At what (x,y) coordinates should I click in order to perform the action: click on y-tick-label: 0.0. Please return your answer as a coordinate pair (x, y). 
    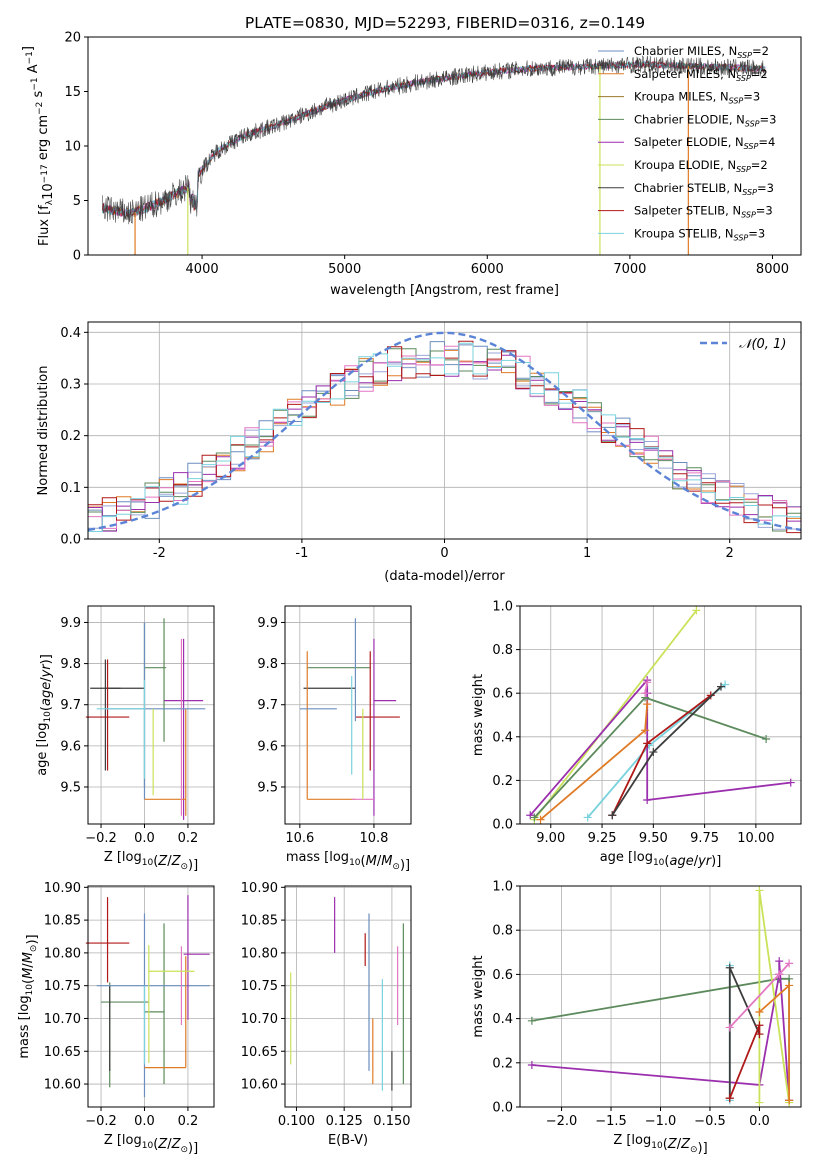
    Looking at the image, I should click on (502, 825).